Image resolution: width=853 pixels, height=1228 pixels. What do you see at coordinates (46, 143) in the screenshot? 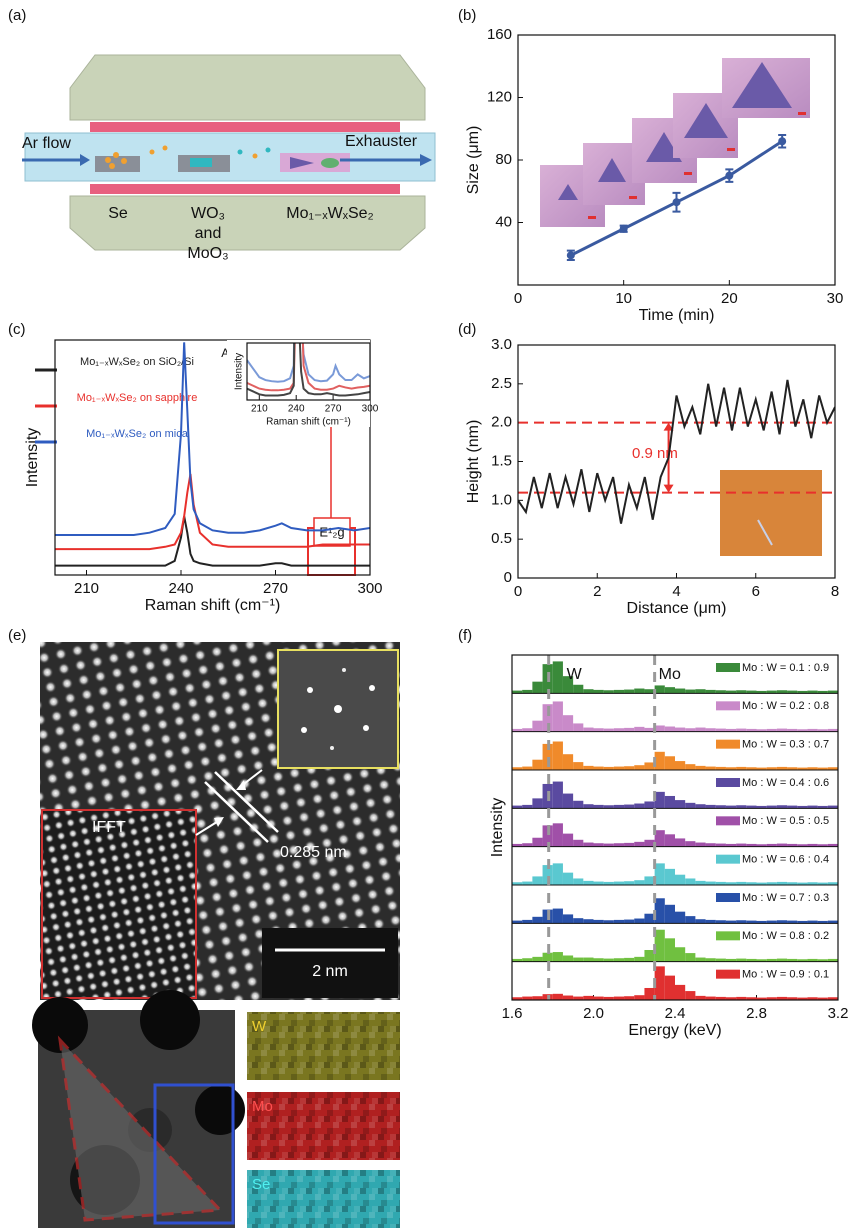
I see `inlet-label: Ar flow` at bounding box center [46, 143].